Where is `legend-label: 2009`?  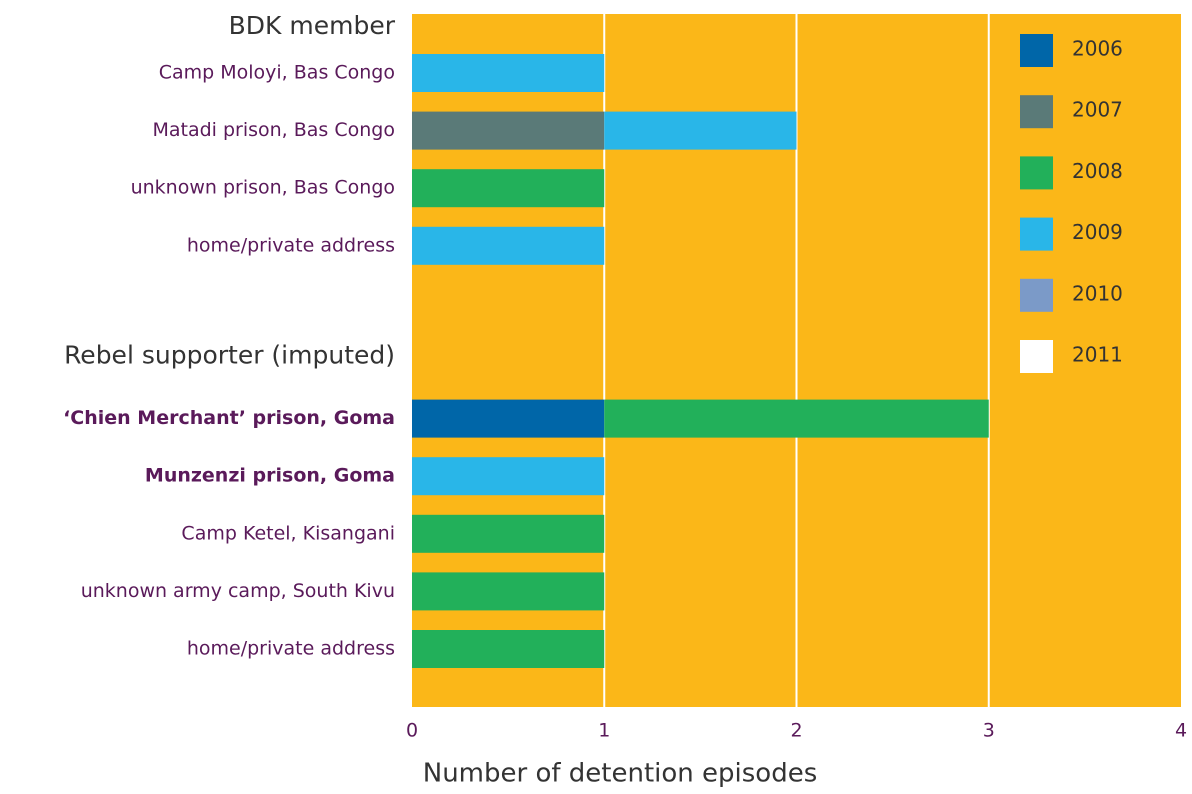
legend-label: 2009 is located at coordinates (1097, 232).